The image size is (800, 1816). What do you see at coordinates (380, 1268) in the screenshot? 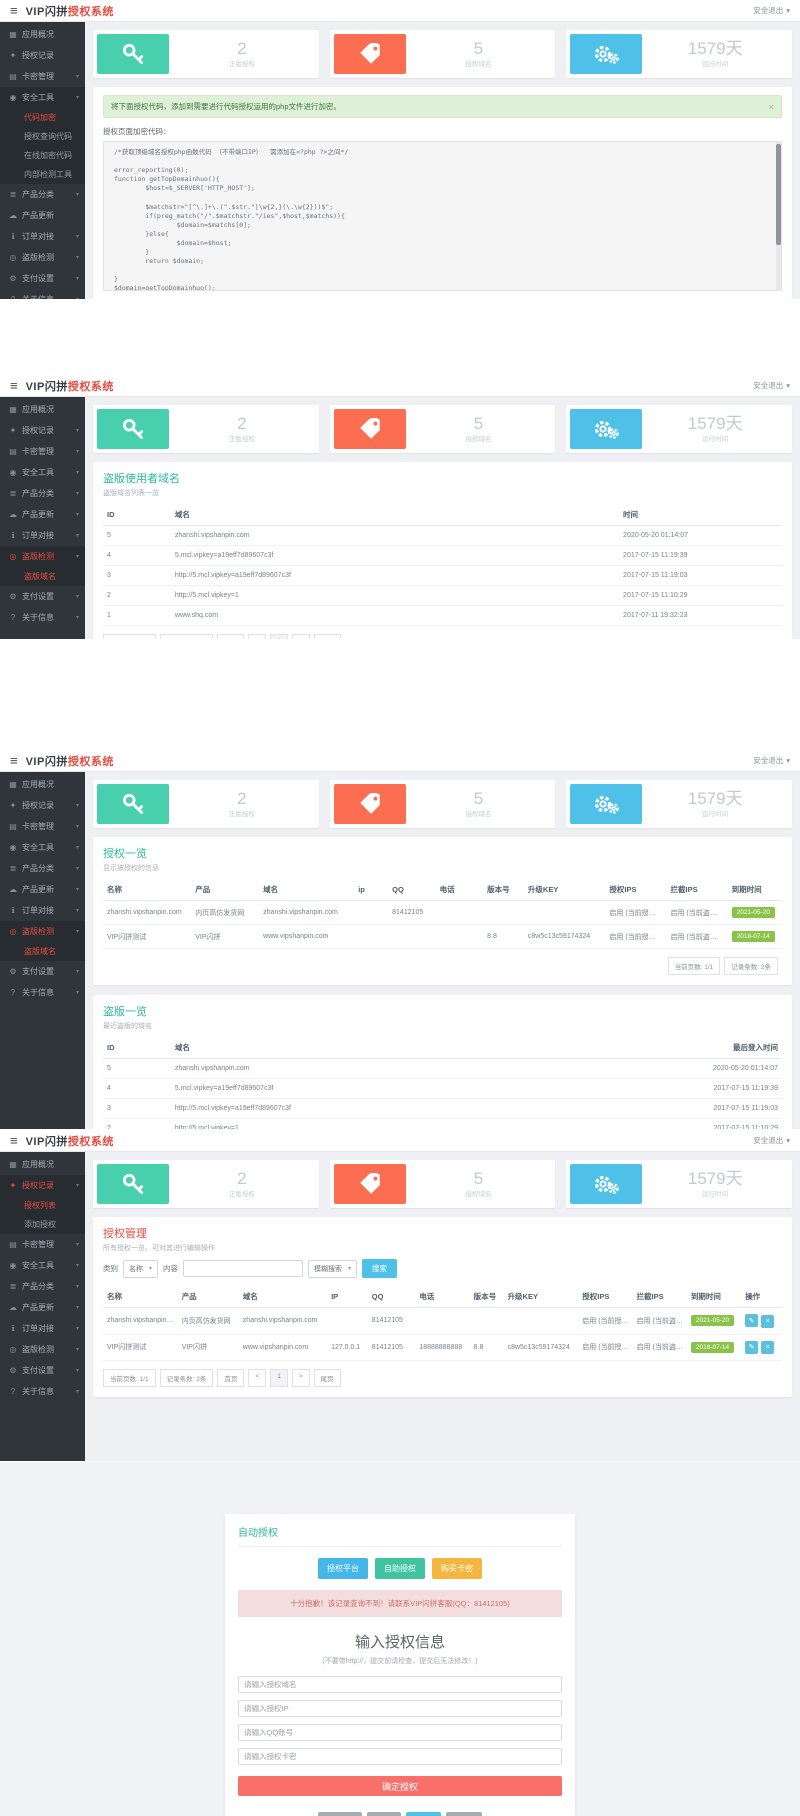
I see `search-button: 搜索` at bounding box center [380, 1268].